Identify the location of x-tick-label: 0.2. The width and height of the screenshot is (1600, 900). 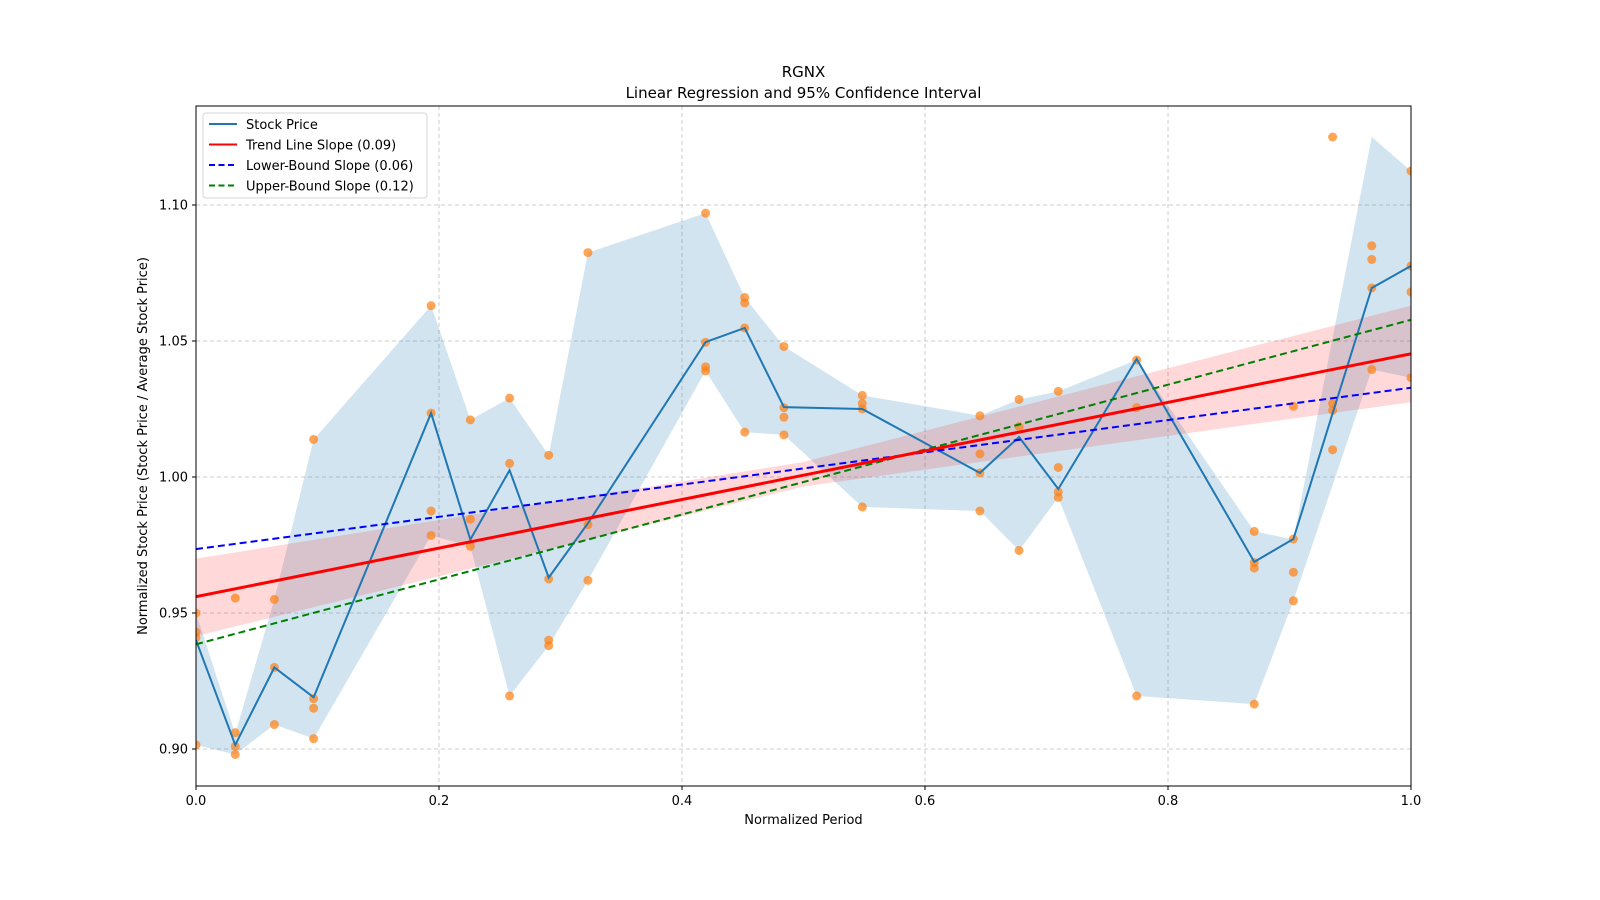
(439, 801).